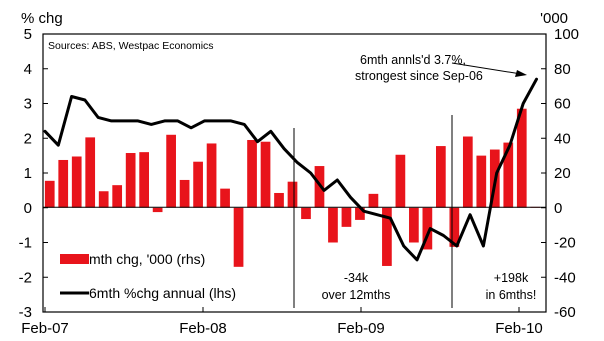  What do you see at coordinates (25, 312) in the screenshot?
I see `left-tick-label: -3` at bounding box center [25, 312].